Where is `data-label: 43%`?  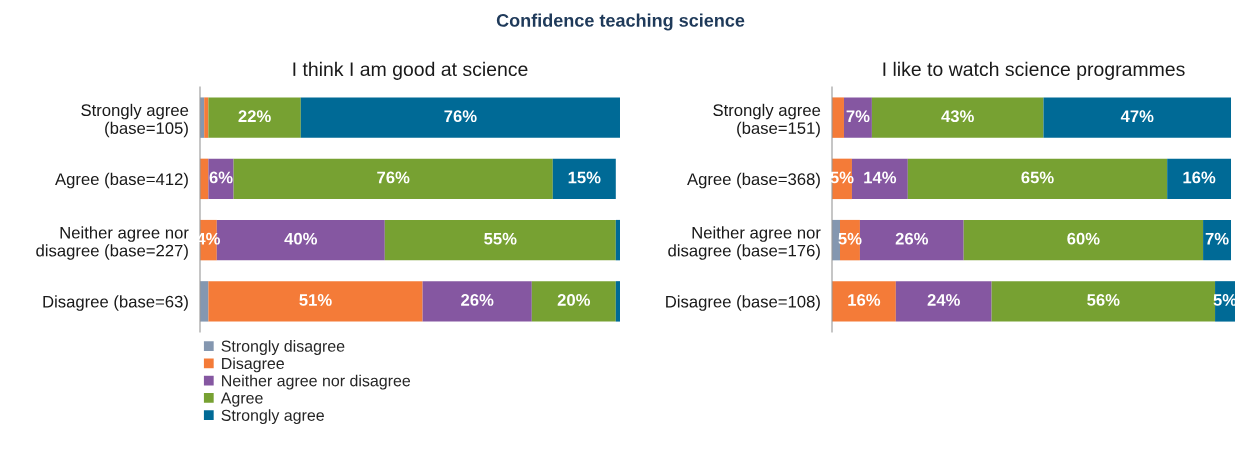 data-label: 43% is located at coordinates (957, 116).